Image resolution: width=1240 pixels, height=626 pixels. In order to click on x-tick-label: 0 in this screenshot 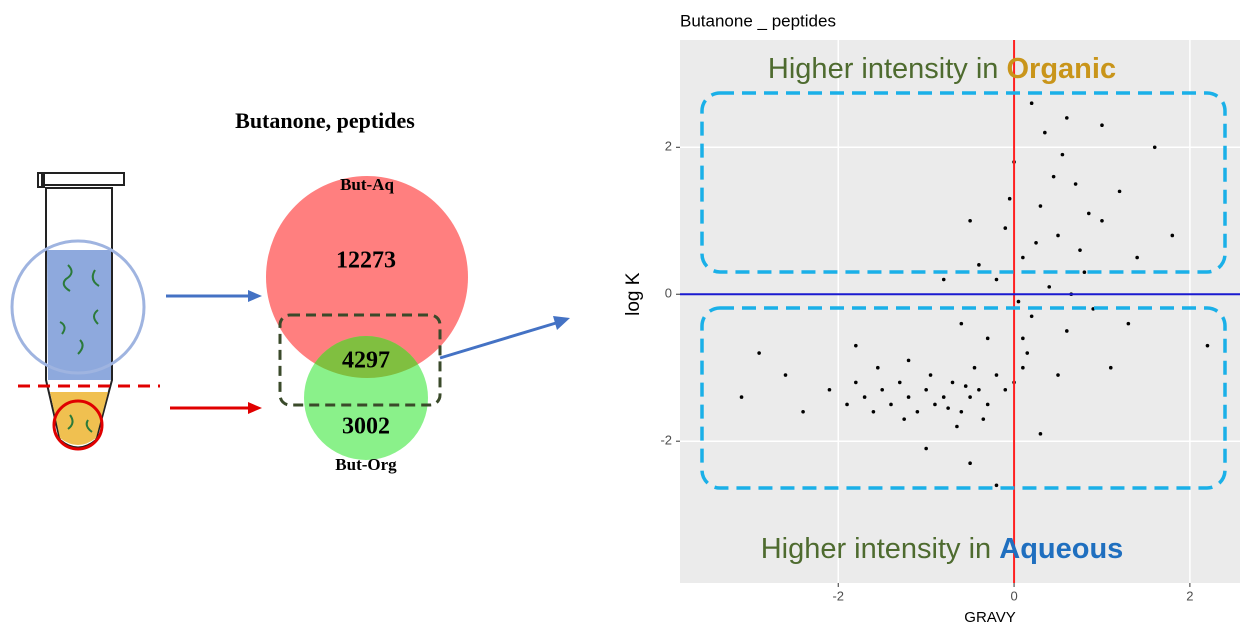, I will do `click(1013, 595)`.